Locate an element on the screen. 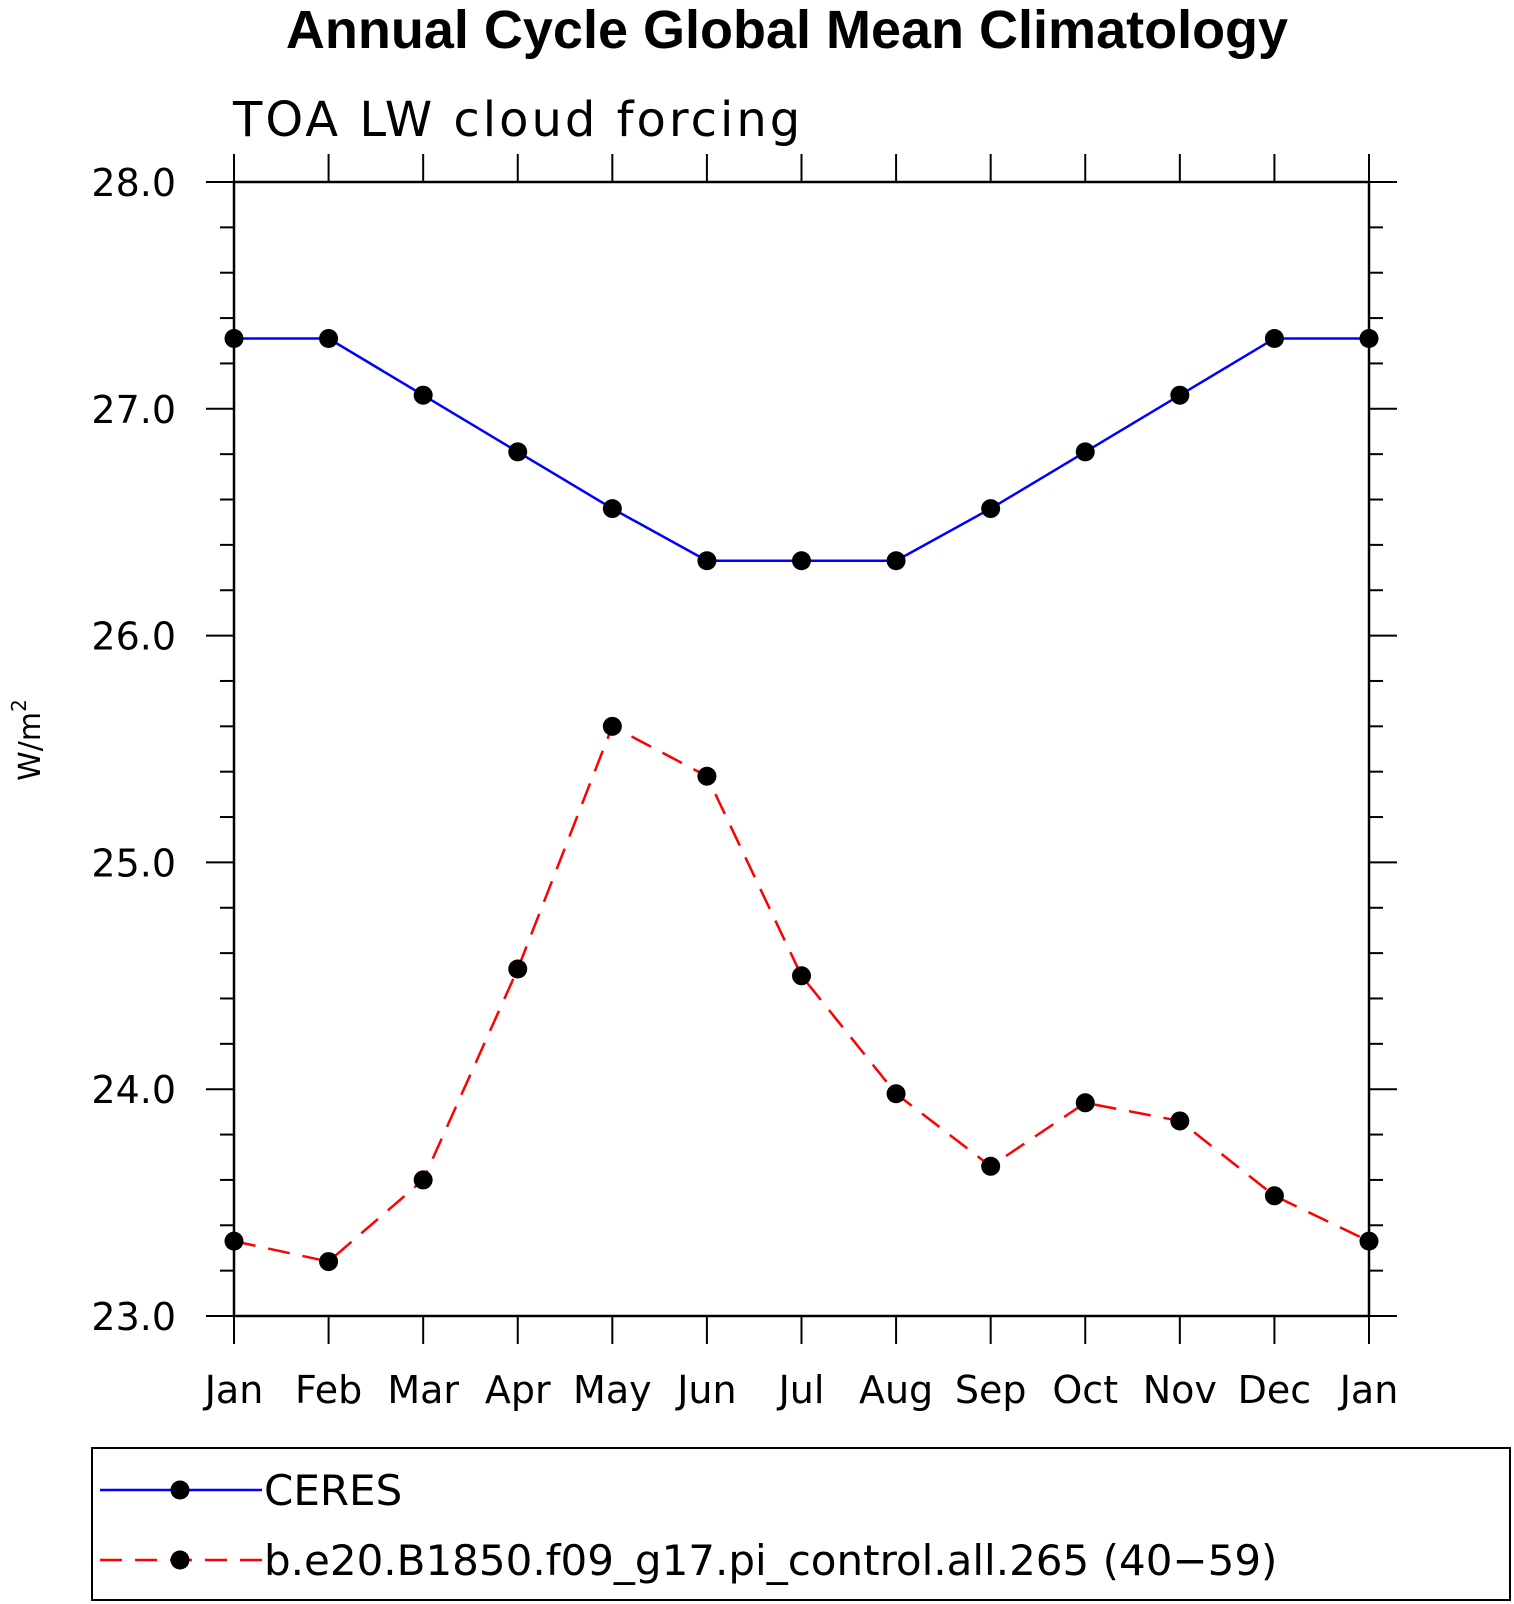 The height and width of the screenshot is (1604, 1514). x-tick-label: Mar is located at coordinates (423, 1390).